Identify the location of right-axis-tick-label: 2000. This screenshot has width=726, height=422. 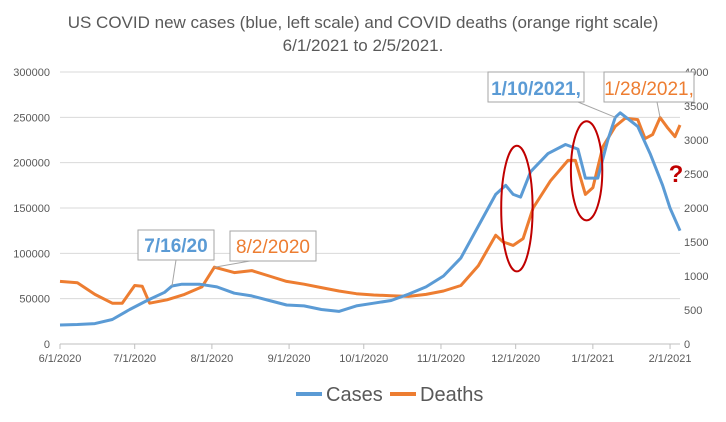
(696, 209).